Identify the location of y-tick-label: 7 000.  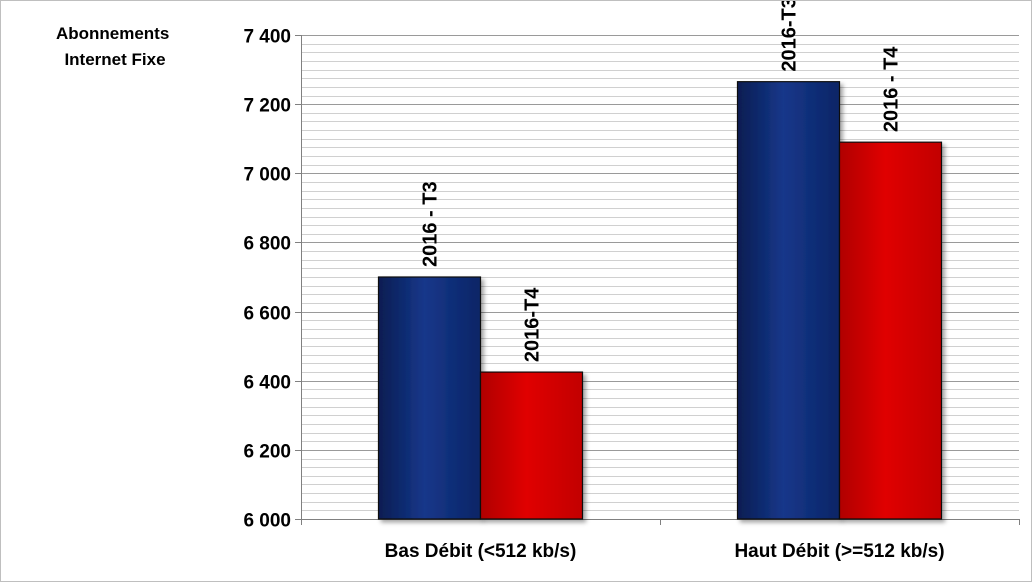
(267, 175).